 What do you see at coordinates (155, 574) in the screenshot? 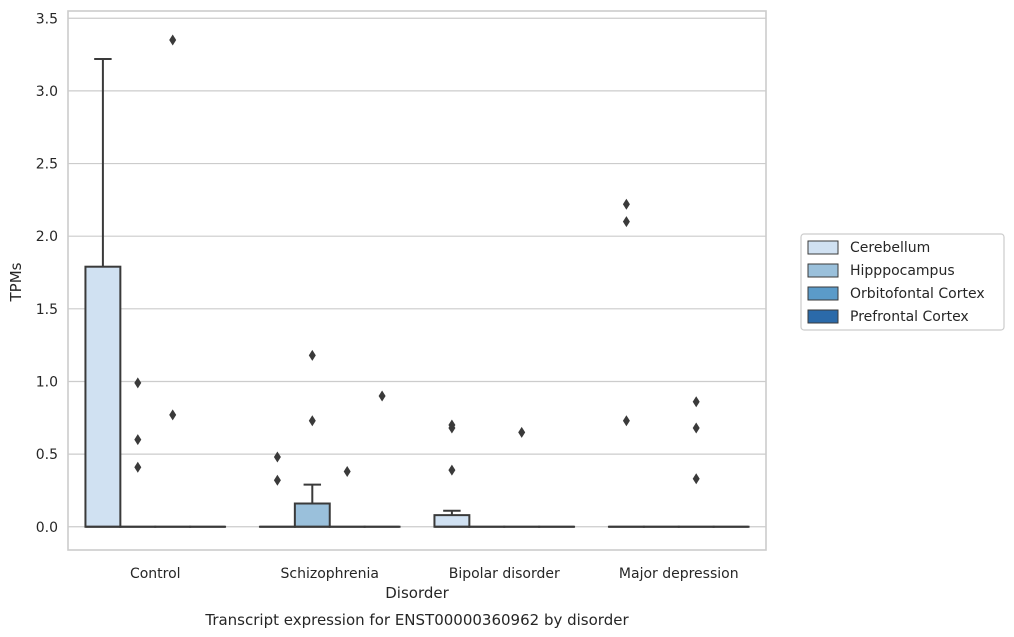
I see `x-tick-label: Control` at bounding box center [155, 574].